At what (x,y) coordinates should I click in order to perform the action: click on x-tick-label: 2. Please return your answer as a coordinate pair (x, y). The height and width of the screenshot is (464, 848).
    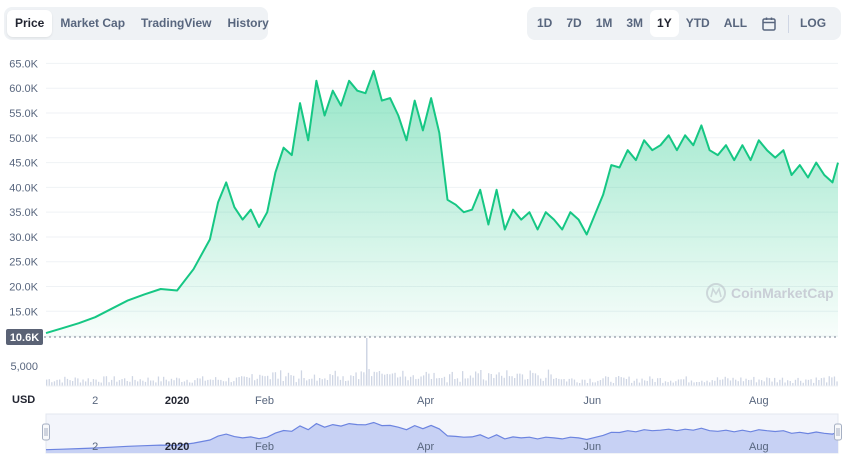
    Looking at the image, I should click on (95, 401).